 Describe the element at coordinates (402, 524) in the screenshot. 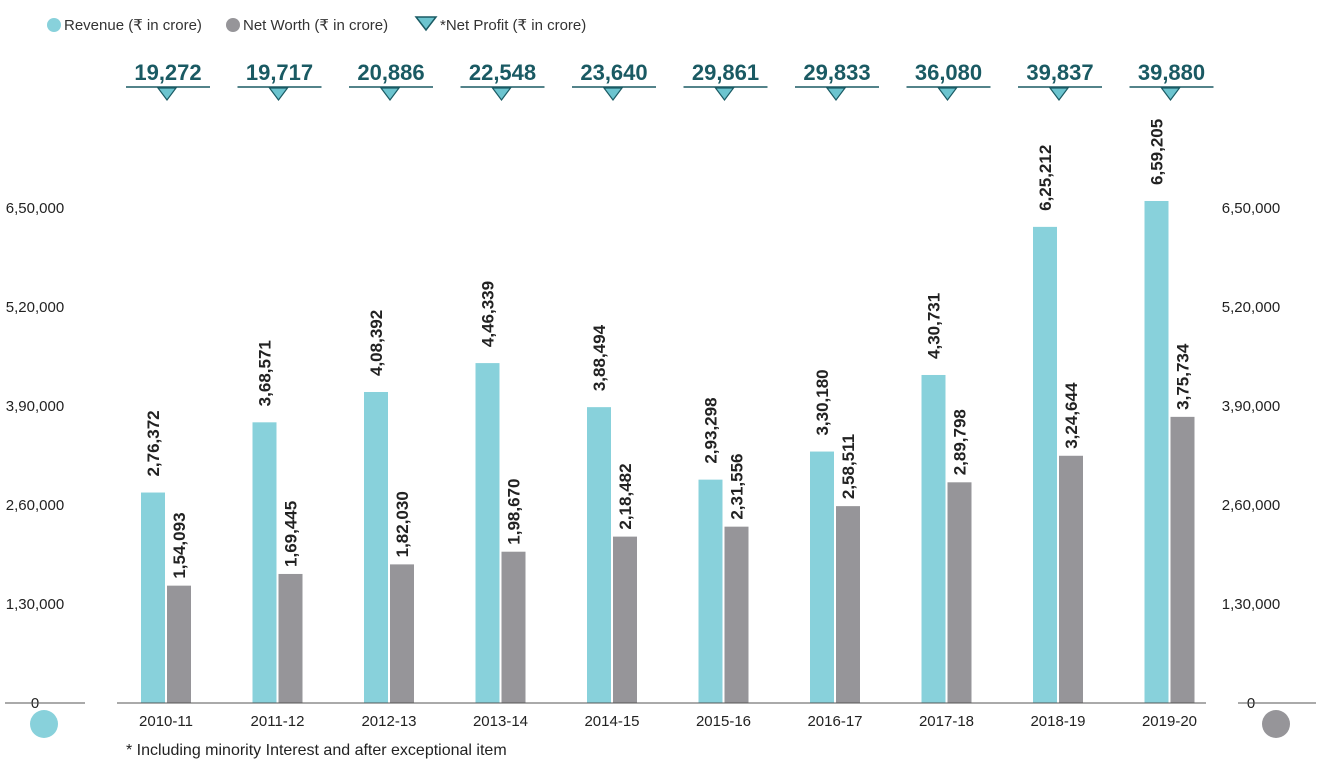

I see `networth-value-label: 1,82,030` at that location.